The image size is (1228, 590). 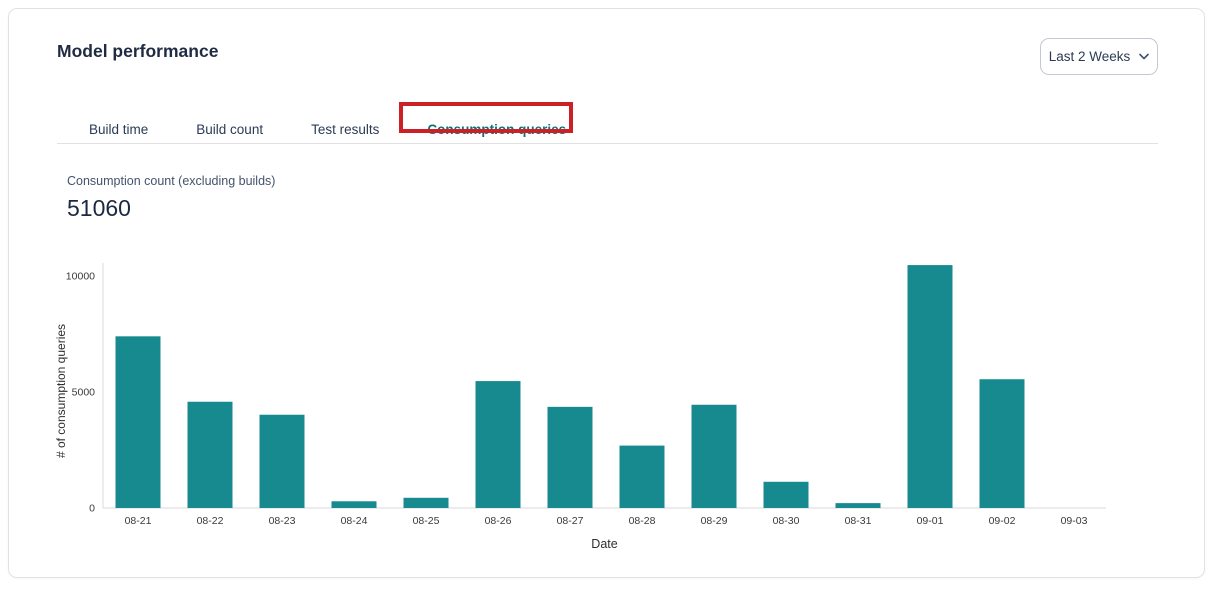 What do you see at coordinates (496, 123) in the screenshot?
I see `tab-consumption-queries: Consumption queries` at bounding box center [496, 123].